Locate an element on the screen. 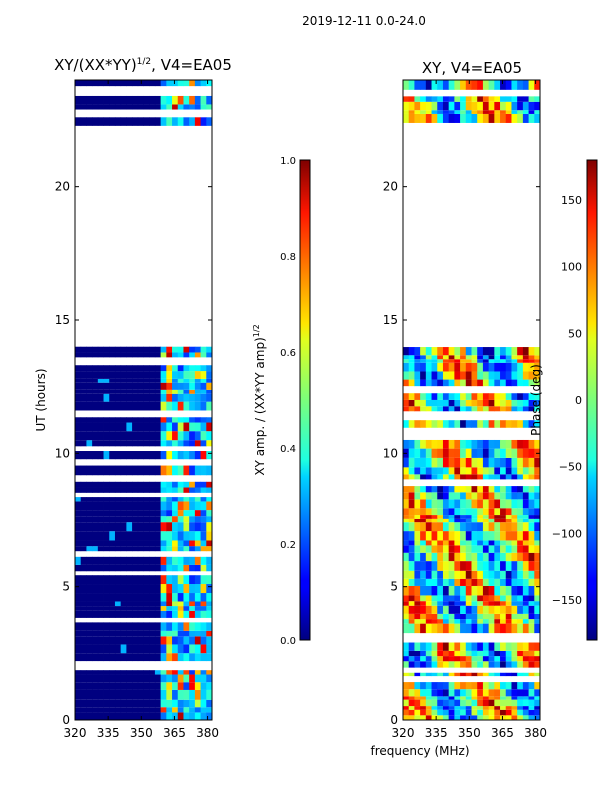 The image size is (600, 800). right-colorbar-gradient is located at coordinates (592, 400).